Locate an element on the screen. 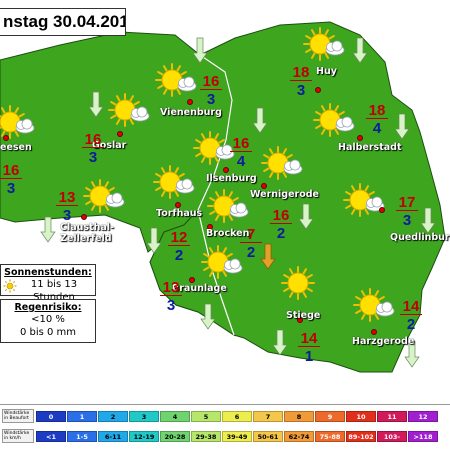 This screenshot has height=454, width=450. temperature-value: 17 is located at coordinates (407, 203).